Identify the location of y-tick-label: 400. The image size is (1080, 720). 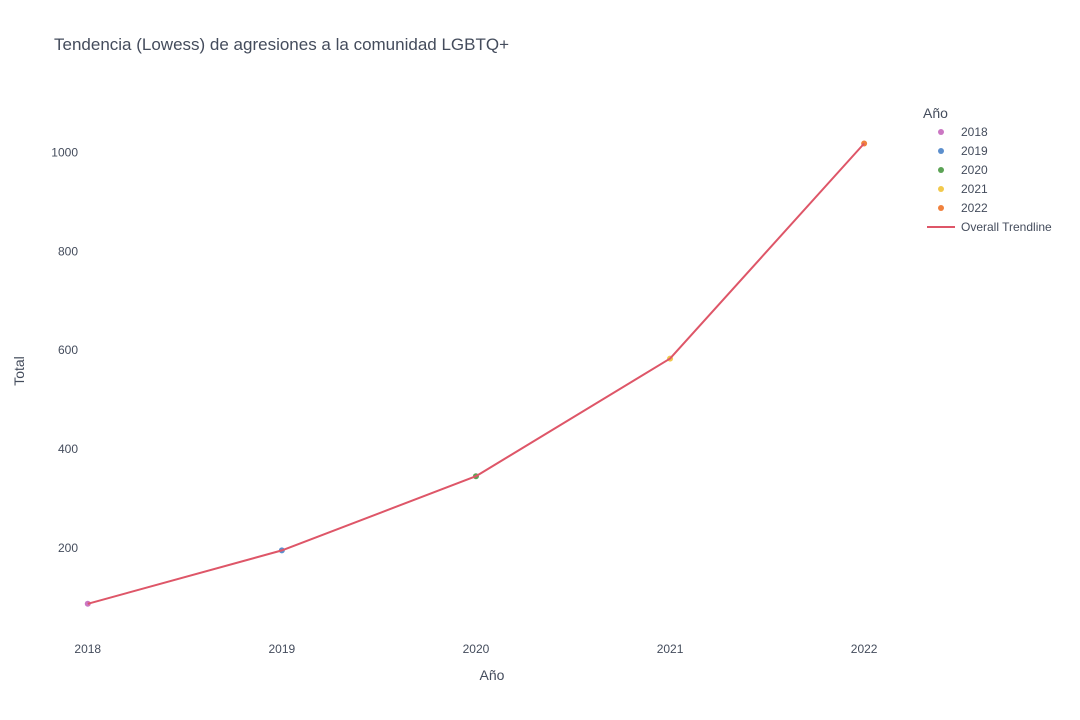
(68, 449).